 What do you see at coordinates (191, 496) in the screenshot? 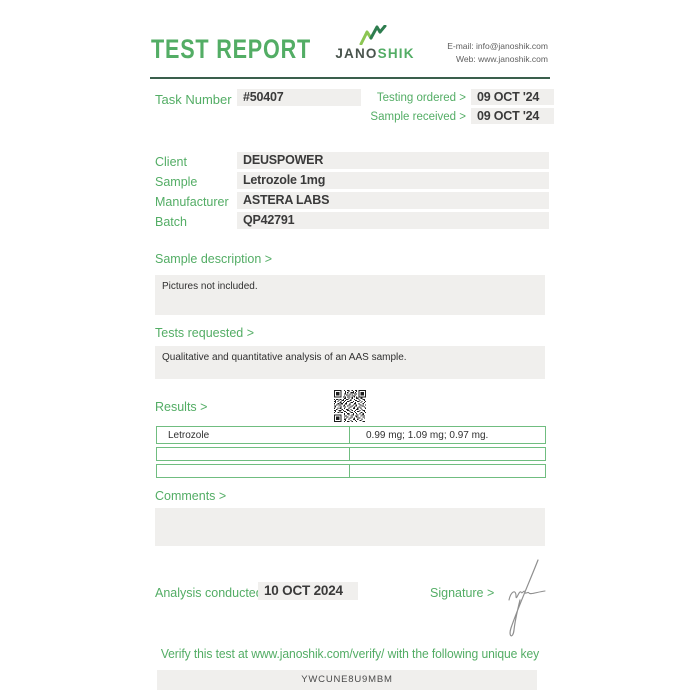
I see `comments-heading: Comments >` at bounding box center [191, 496].